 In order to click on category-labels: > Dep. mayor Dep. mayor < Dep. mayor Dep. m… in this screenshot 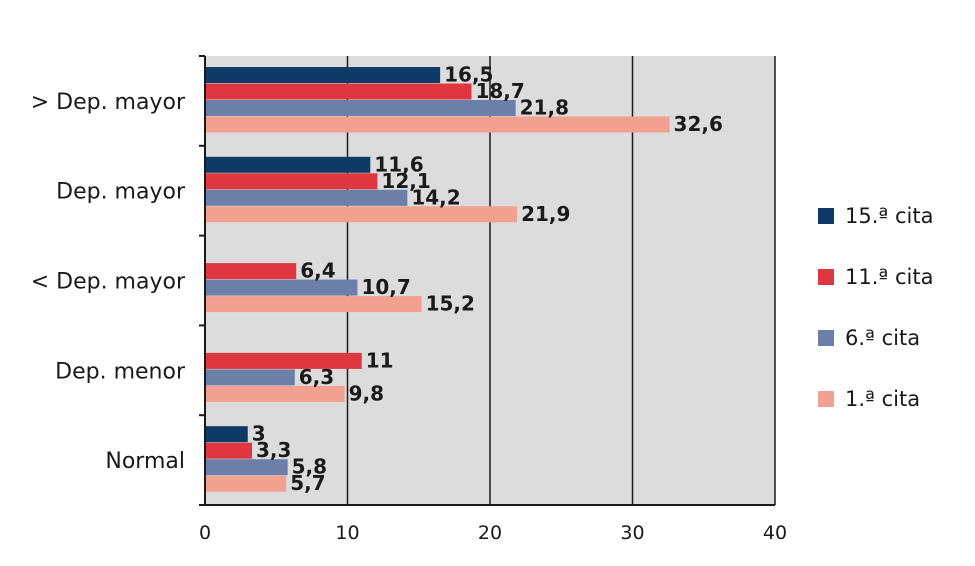, I will do `click(108, 282)`.